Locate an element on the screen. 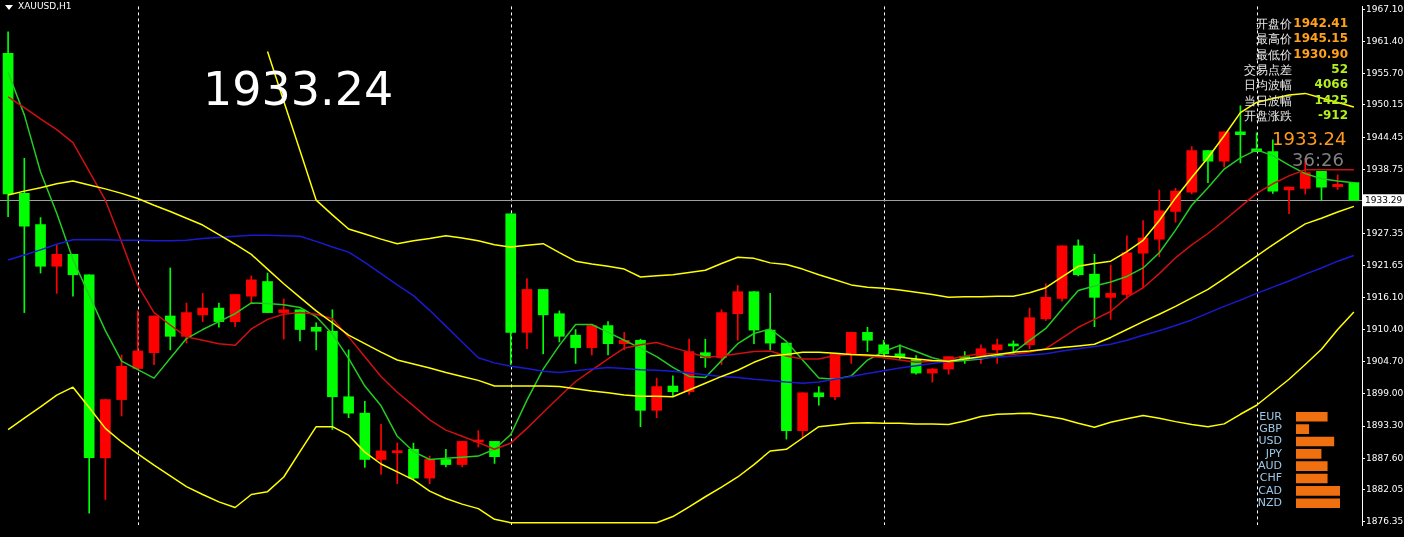 The width and height of the screenshot is (1404, 537). annotation: 4066 is located at coordinates (1331, 84).